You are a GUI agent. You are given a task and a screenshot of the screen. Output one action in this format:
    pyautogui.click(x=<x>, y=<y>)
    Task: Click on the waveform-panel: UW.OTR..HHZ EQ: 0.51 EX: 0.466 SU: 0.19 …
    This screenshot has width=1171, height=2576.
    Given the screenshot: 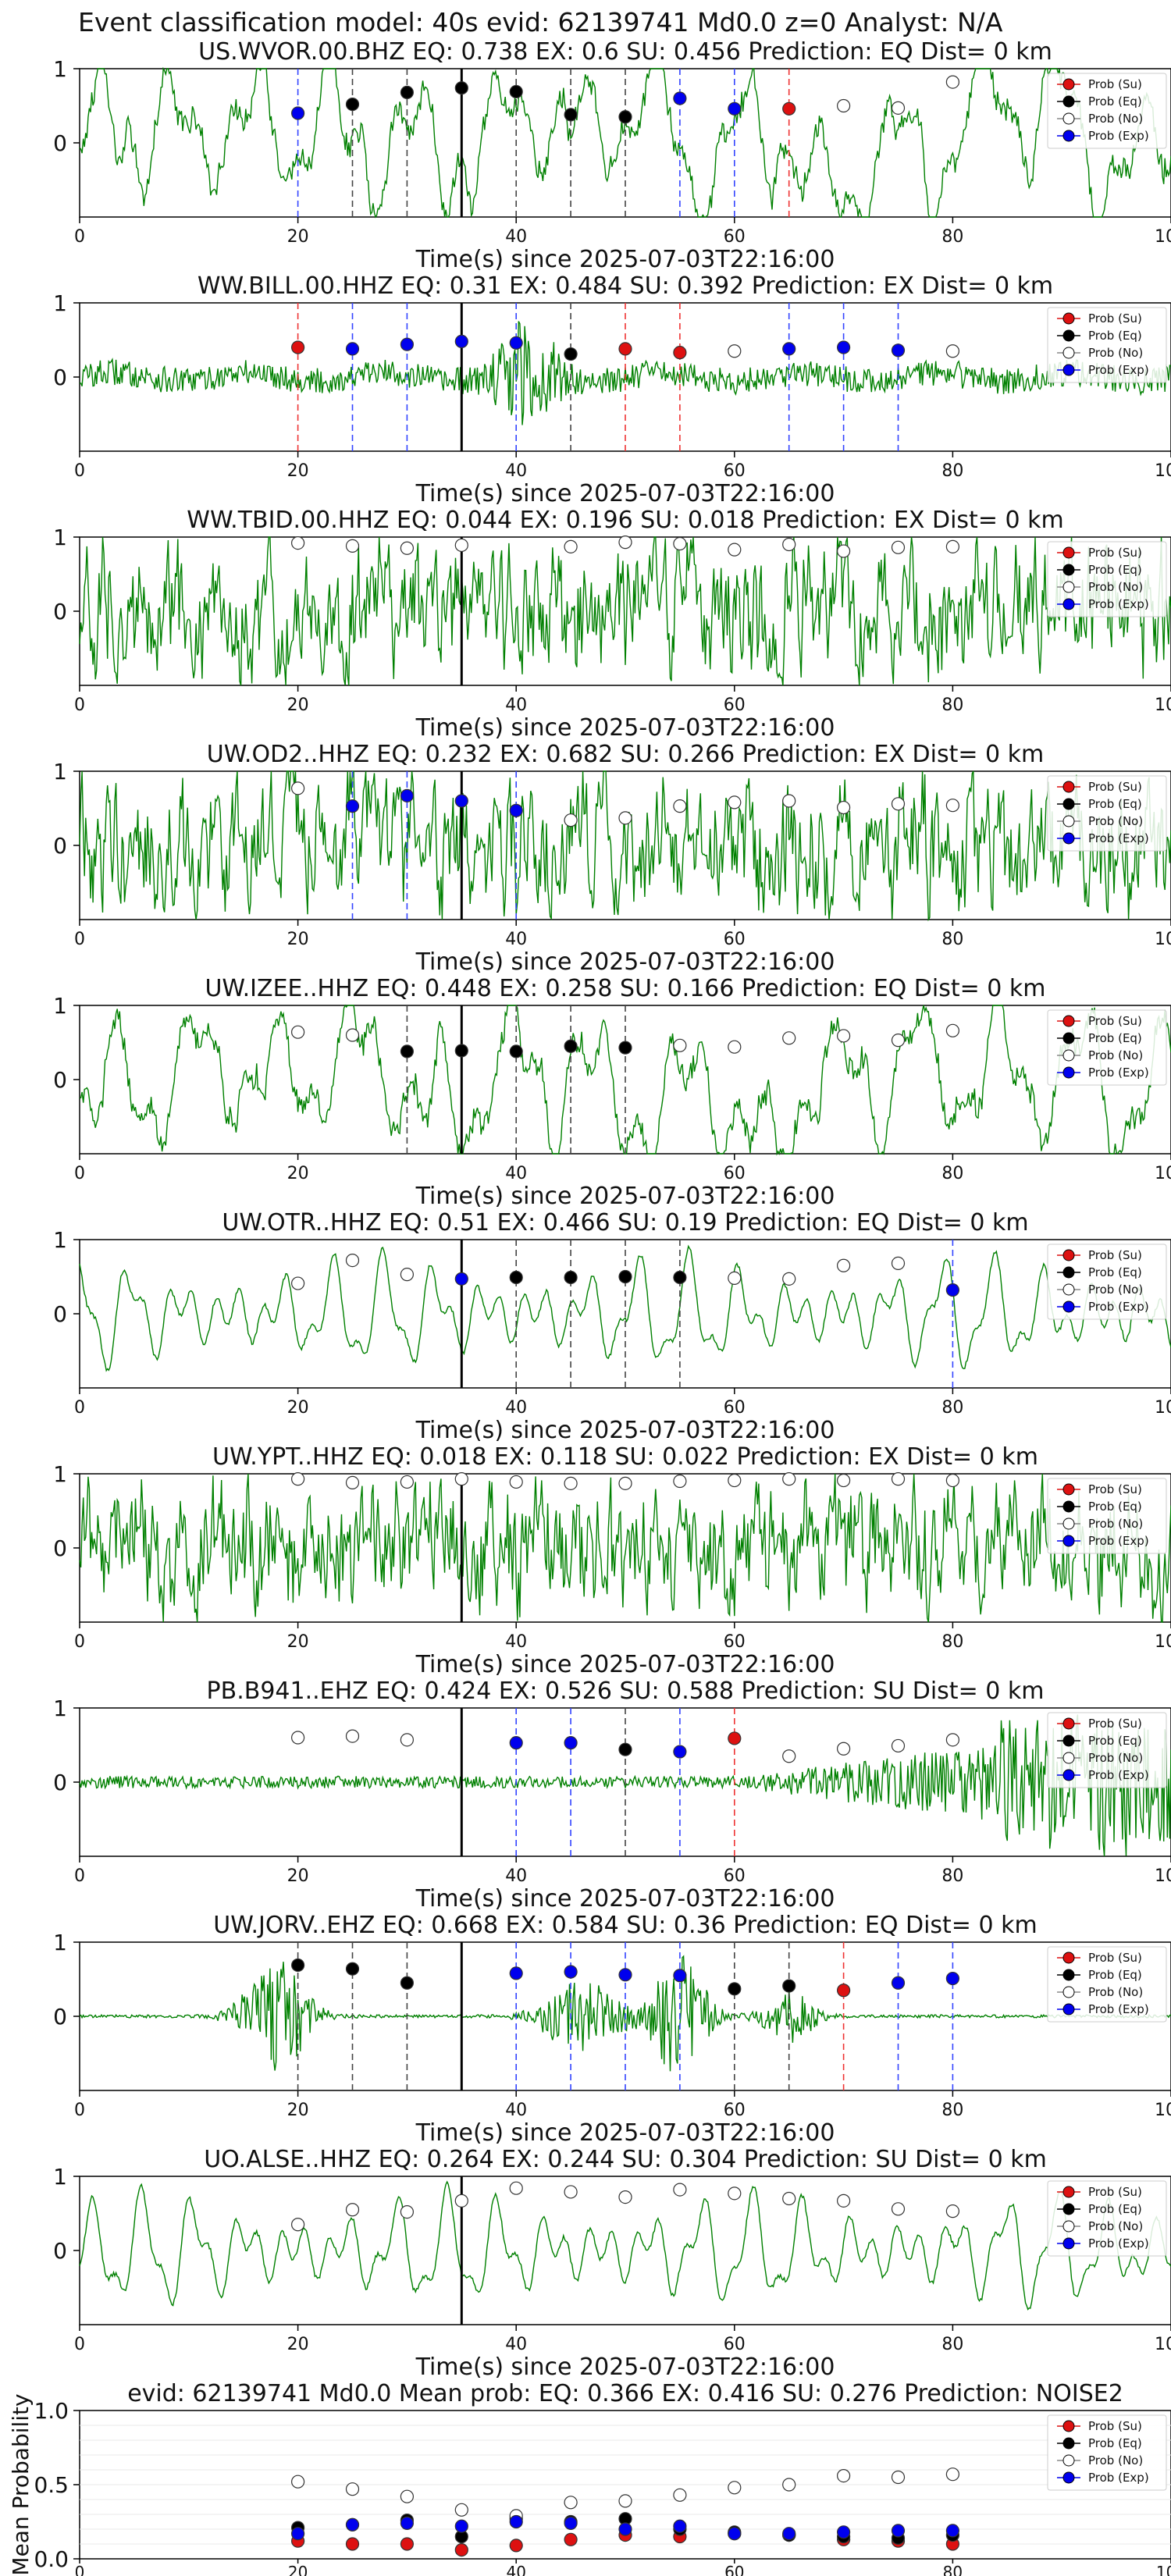 What is the action you would take?
    pyautogui.click(x=612, y=1326)
    